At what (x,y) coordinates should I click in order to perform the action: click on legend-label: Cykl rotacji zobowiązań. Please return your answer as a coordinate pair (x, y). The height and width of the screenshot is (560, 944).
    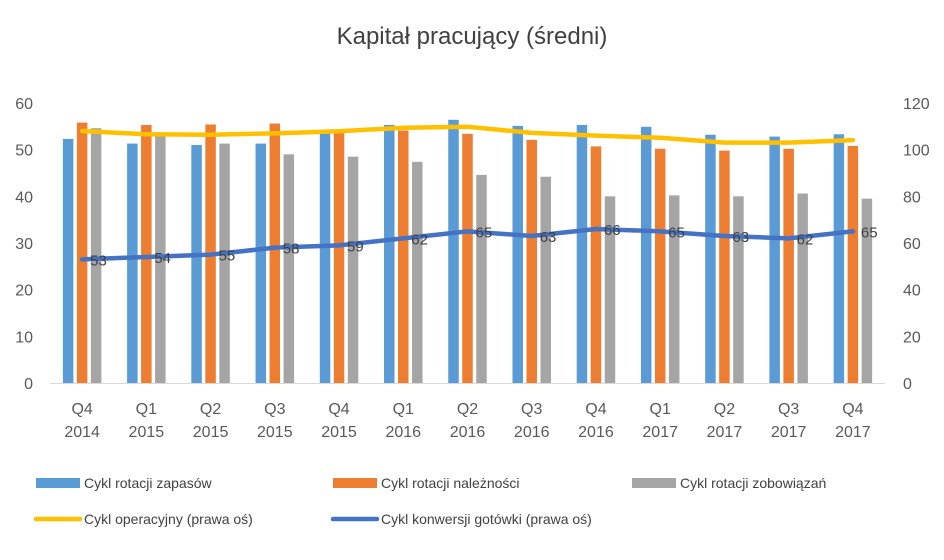
    Looking at the image, I should click on (753, 483).